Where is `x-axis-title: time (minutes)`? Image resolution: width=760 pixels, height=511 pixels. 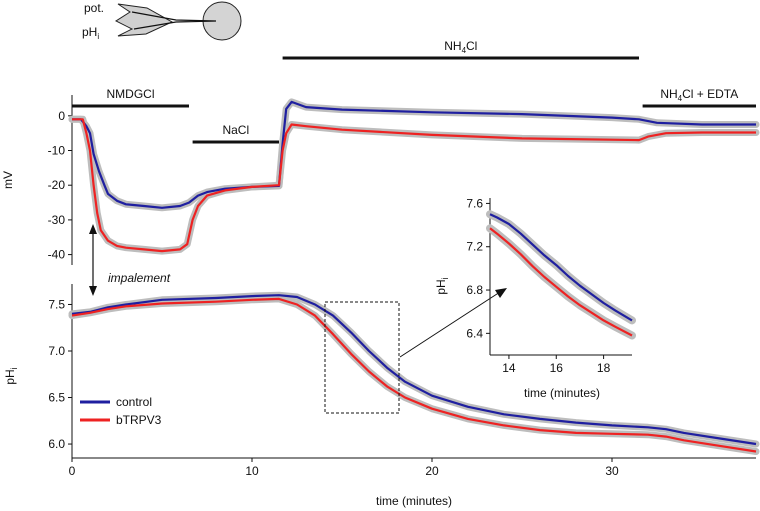 x-axis-title: time (minutes) is located at coordinates (414, 501).